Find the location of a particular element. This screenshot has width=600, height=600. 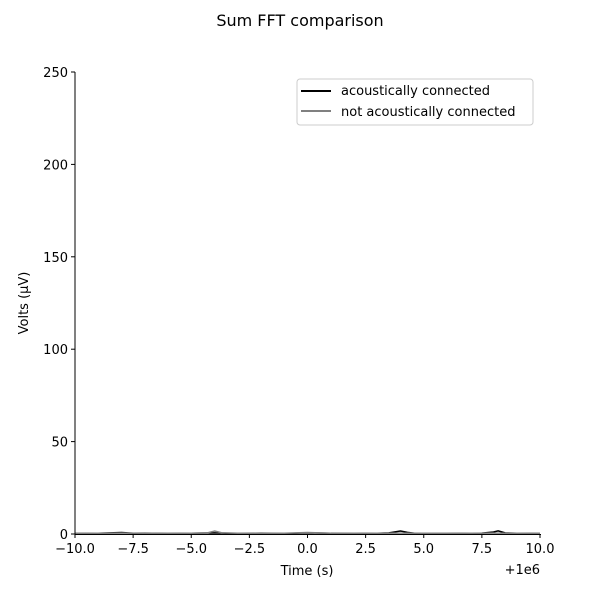

x-tick-label: 2.5 is located at coordinates (365, 549).